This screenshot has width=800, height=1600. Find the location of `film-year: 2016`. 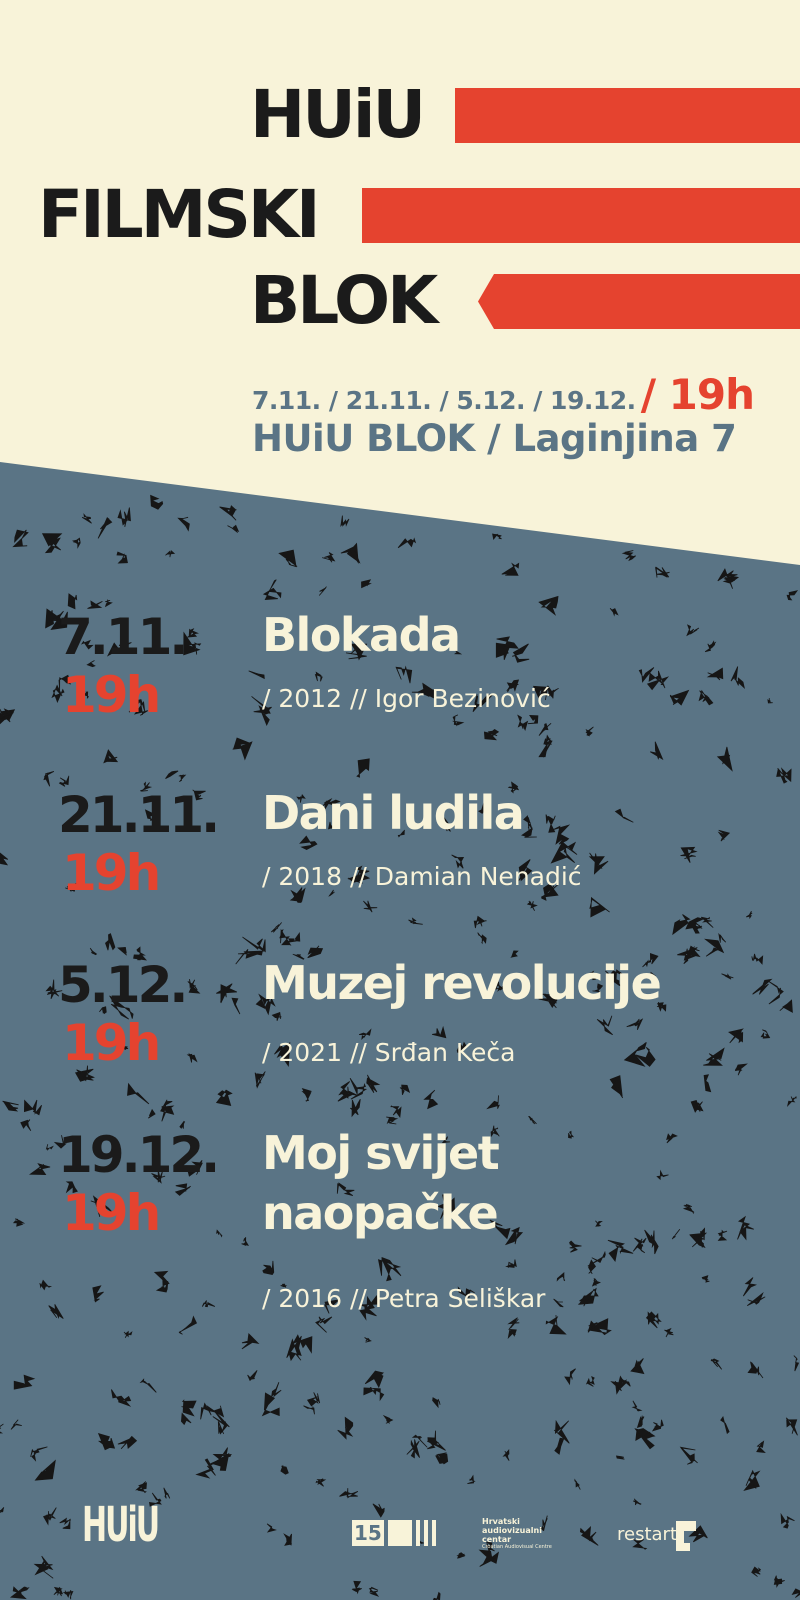

film-year: 2016 is located at coordinates (310, 1298).